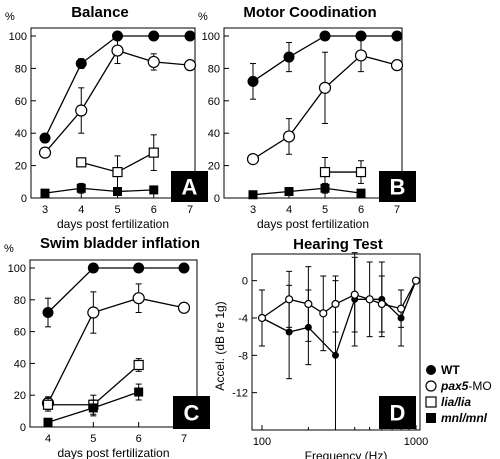 This screenshot has height=459, width=500. Describe the element at coordinates (479, 386) in the screenshot. I see `legend-label-suffix: -MO` at that location.